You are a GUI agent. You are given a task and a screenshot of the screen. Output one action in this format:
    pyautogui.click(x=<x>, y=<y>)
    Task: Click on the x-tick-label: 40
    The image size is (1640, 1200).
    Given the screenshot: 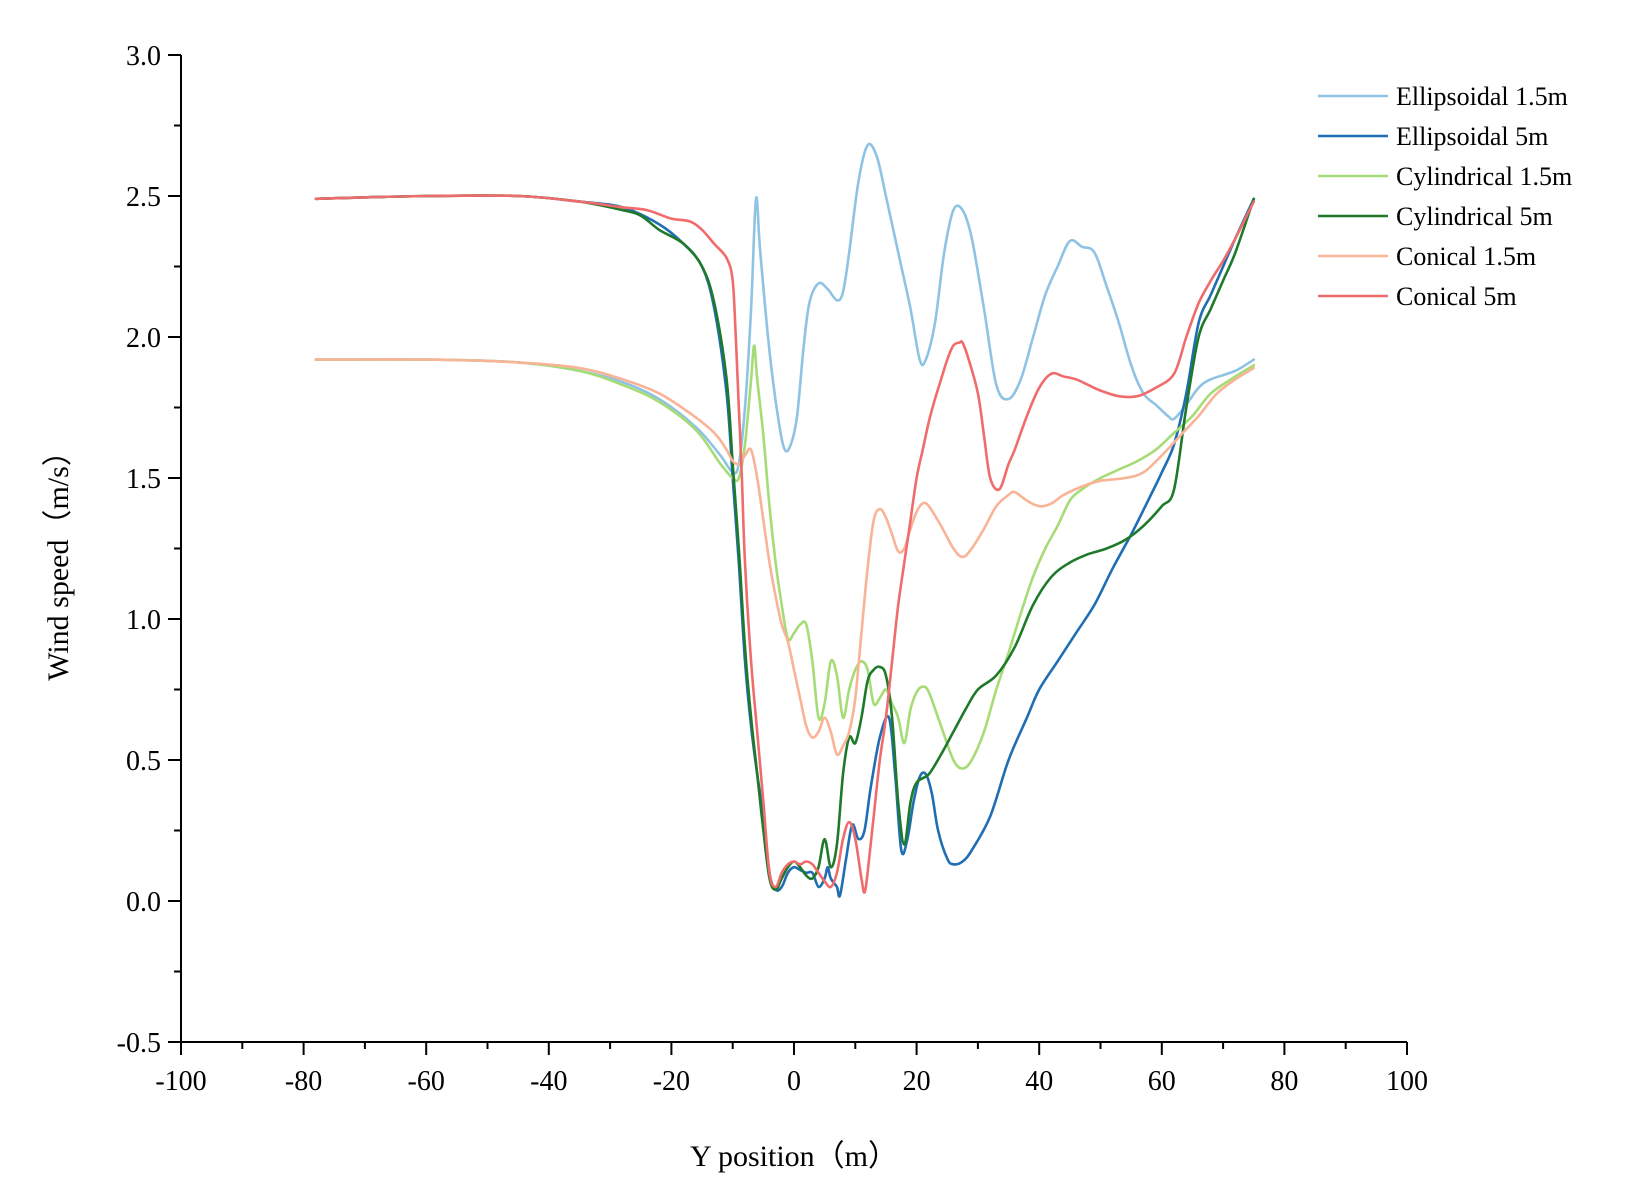 What is the action you would take?
    pyautogui.click(x=1039, y=1081)
    